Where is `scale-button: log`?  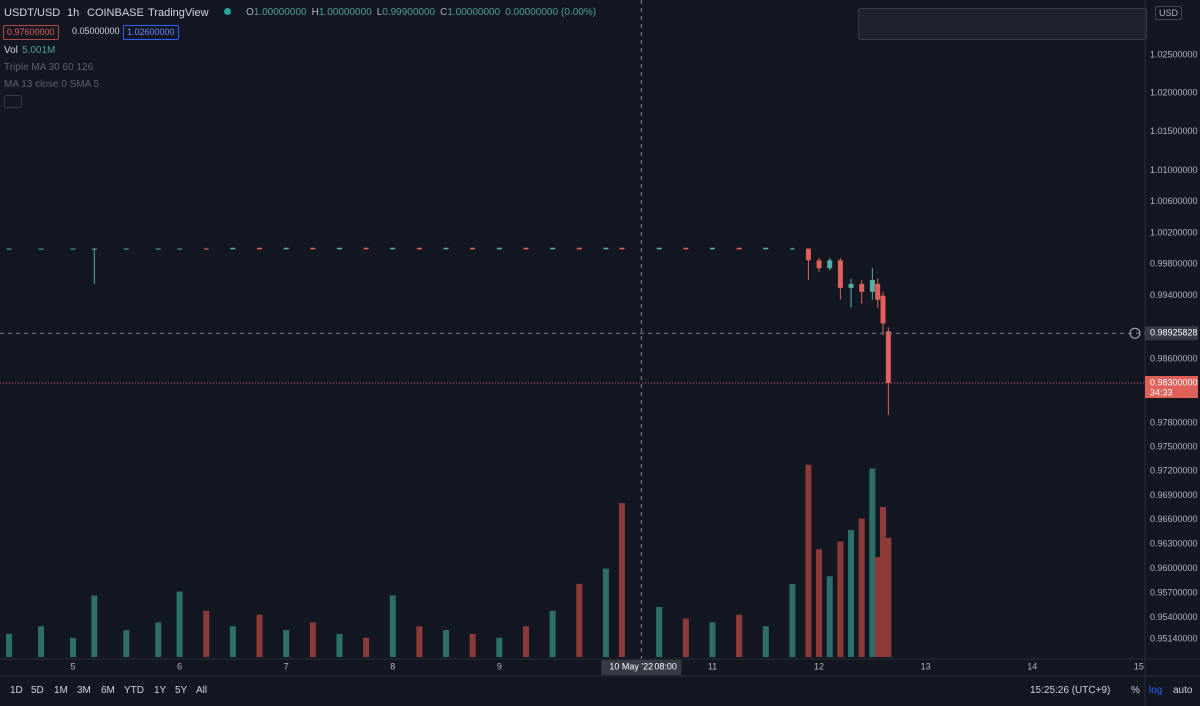
scale-button: log is located at coordinates (1156, 690).